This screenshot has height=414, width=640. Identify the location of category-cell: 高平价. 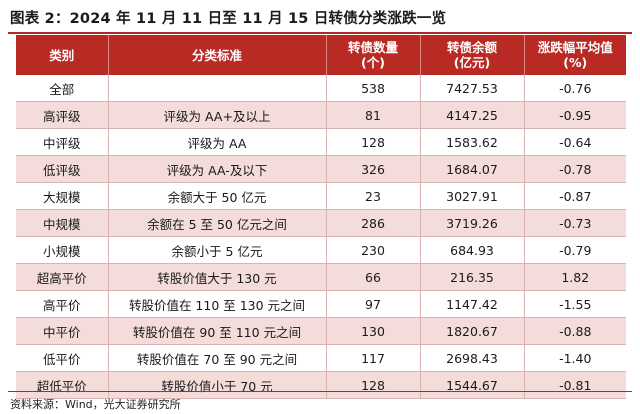
(62, 304).